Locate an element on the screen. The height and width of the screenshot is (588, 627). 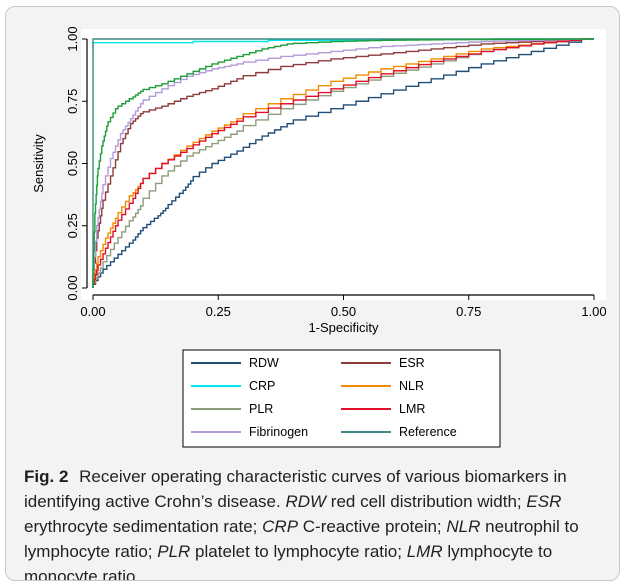
legend-label: LMR is located at coordinates (412, 409).